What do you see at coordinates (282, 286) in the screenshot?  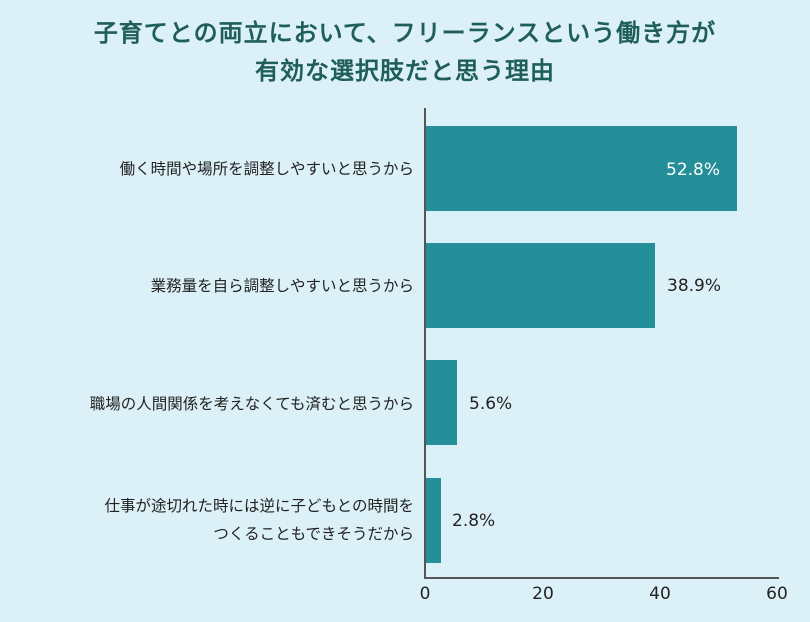 I see `category-label: 業務量を自ら調整しやすいと思うから` at bounding box center [282, 286].